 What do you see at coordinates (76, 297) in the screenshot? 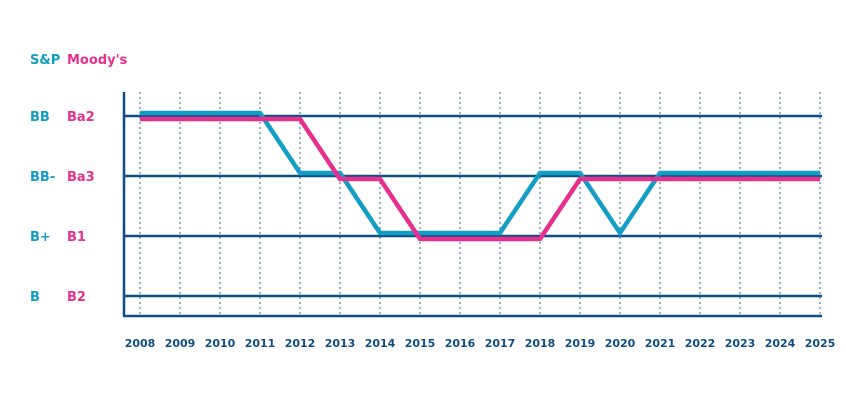
I see `y-tick-label-moodys: B2` at bounding box center [76, 297].